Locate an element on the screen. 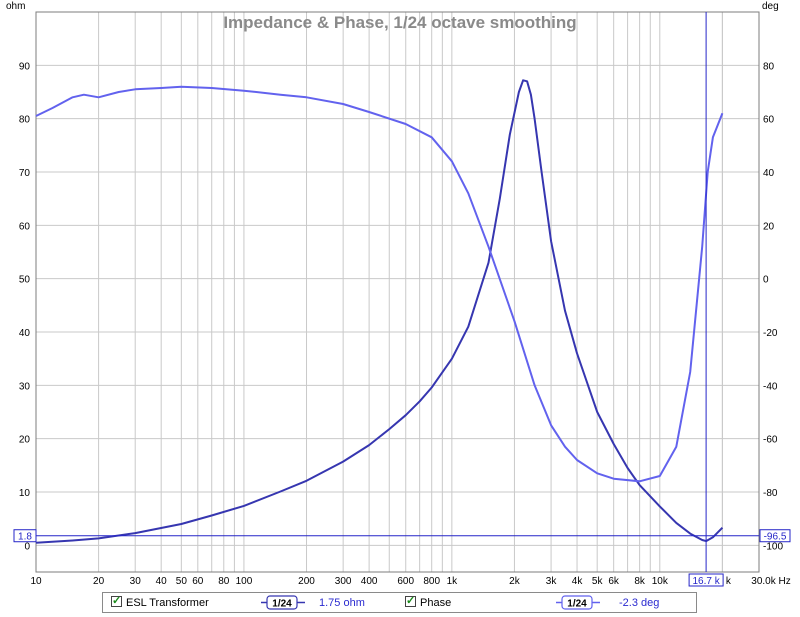  x-tick-label: 30.0k Hz is located at coordinates (770, 581).